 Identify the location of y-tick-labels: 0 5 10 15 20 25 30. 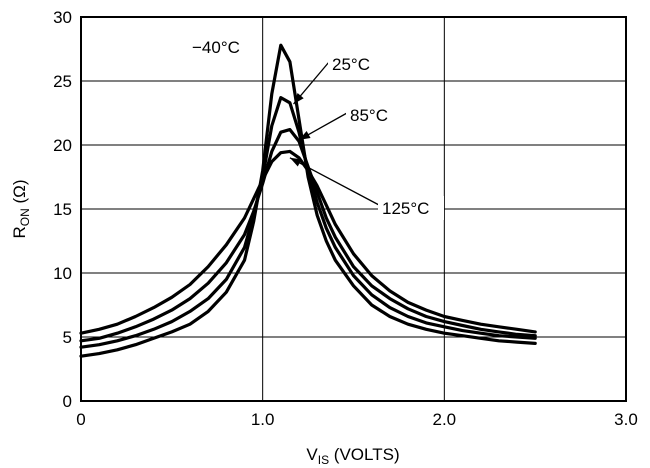
(62, 209).